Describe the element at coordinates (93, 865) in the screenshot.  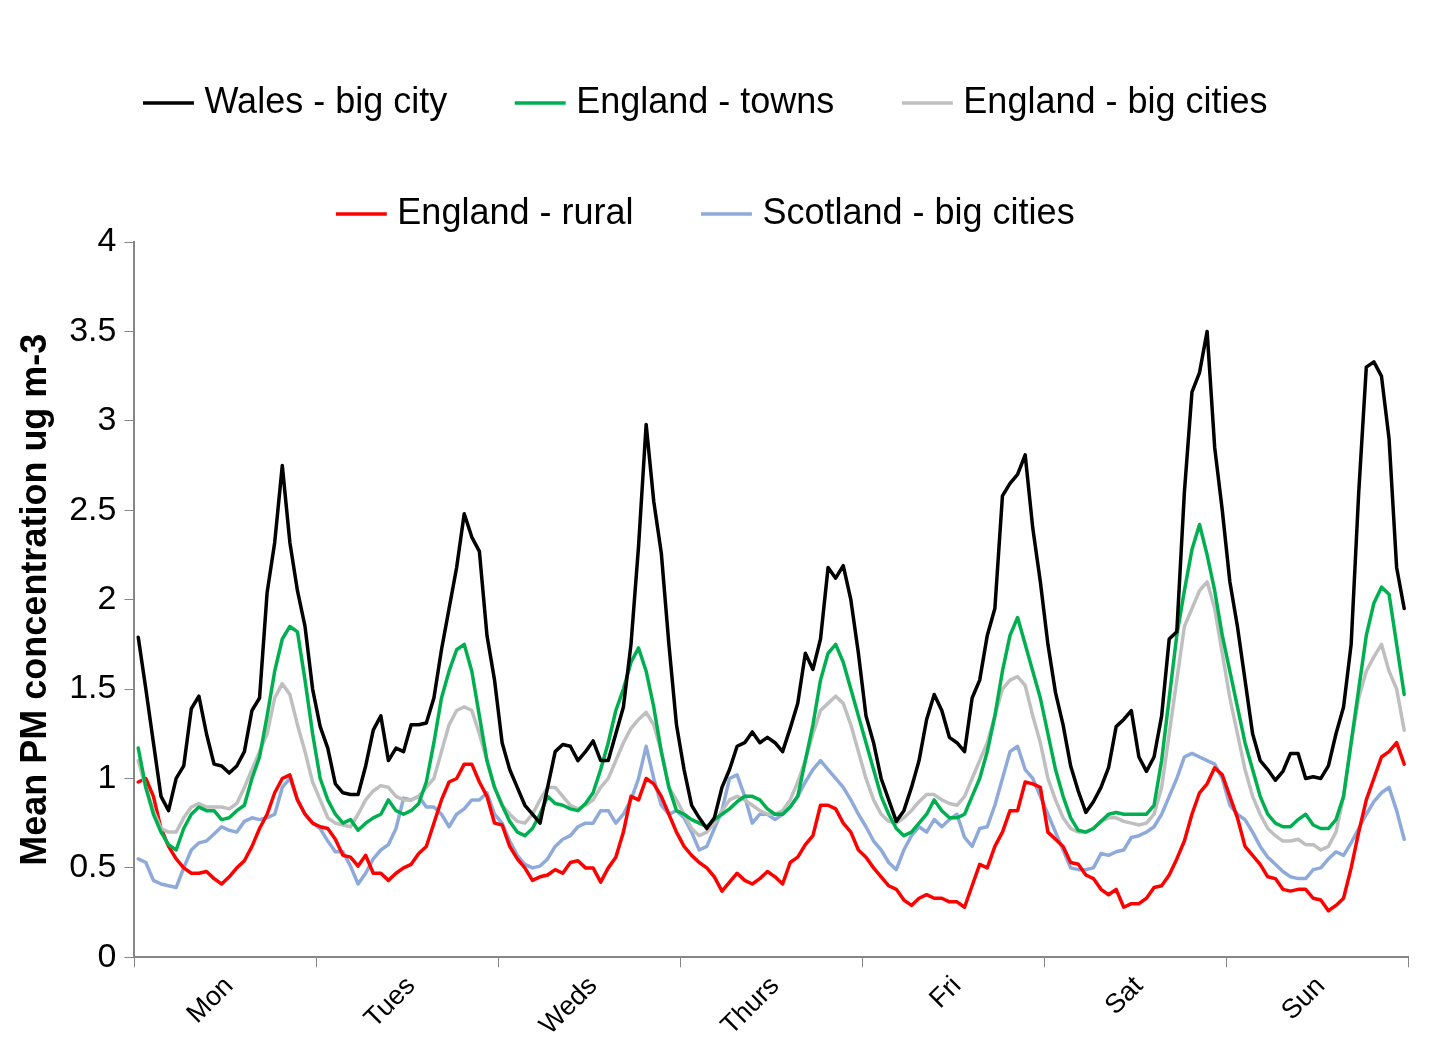
I see `y-tick-label: 0.5` at that location.